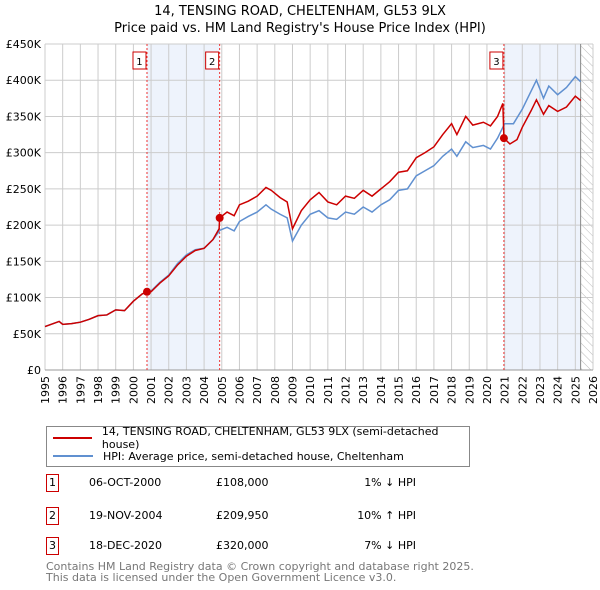 This screenshot has height=590, width=600. I want to click on x-tick-label: 2022, so click(522, 390).